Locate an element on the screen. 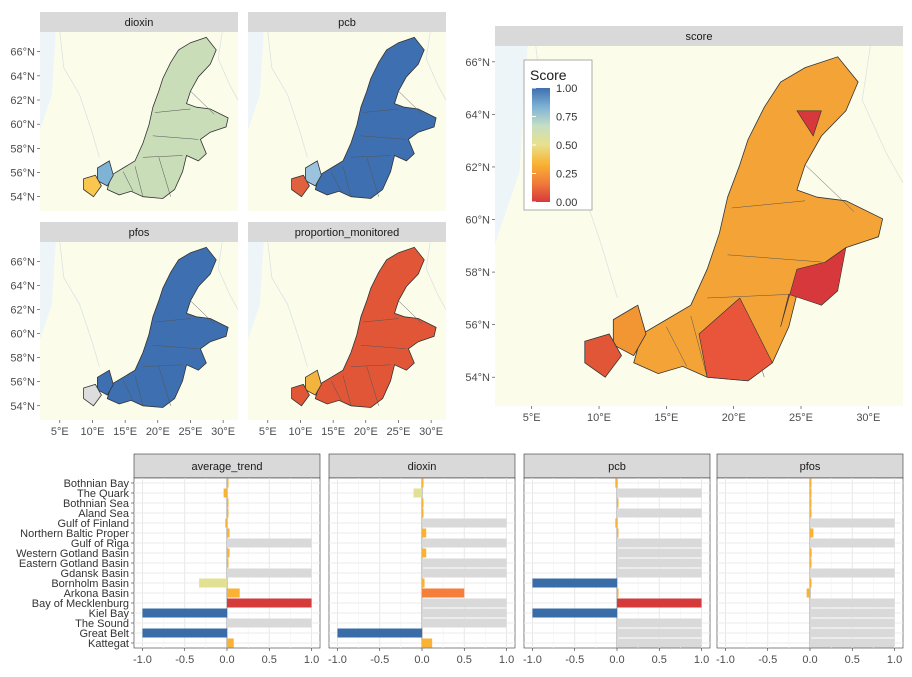  small-map-0-strip is located at coordinates (139, 22).